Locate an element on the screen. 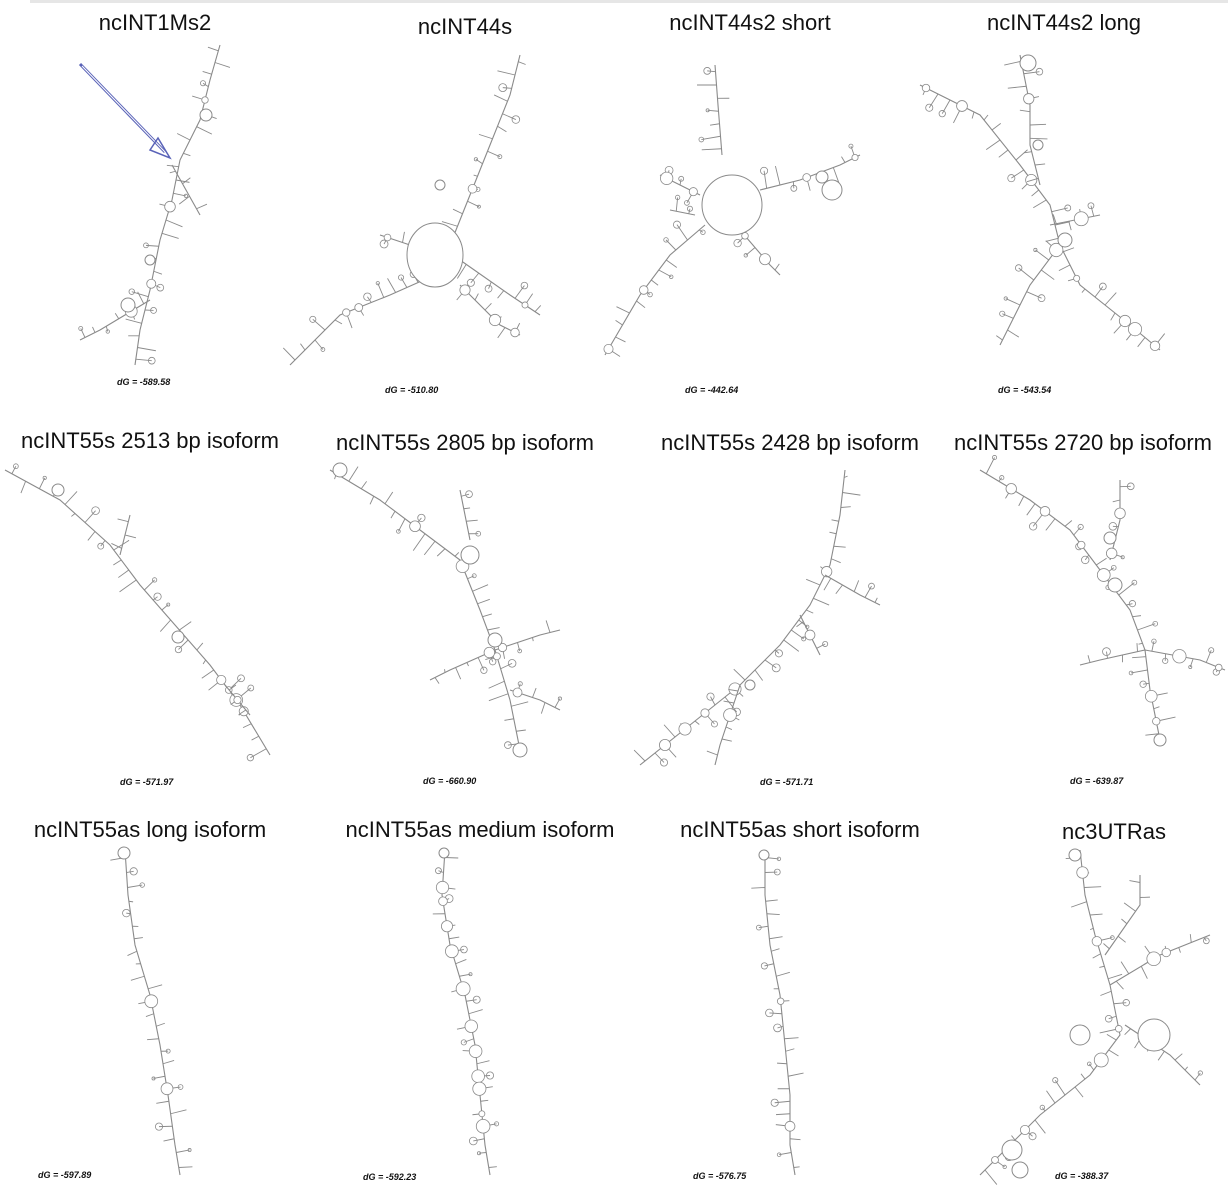 The height and width of the screenshot is (1189, 1228). panel-nc3utras: nc3UTRas dG = -388.37 is located at coordinates (1094, 999).